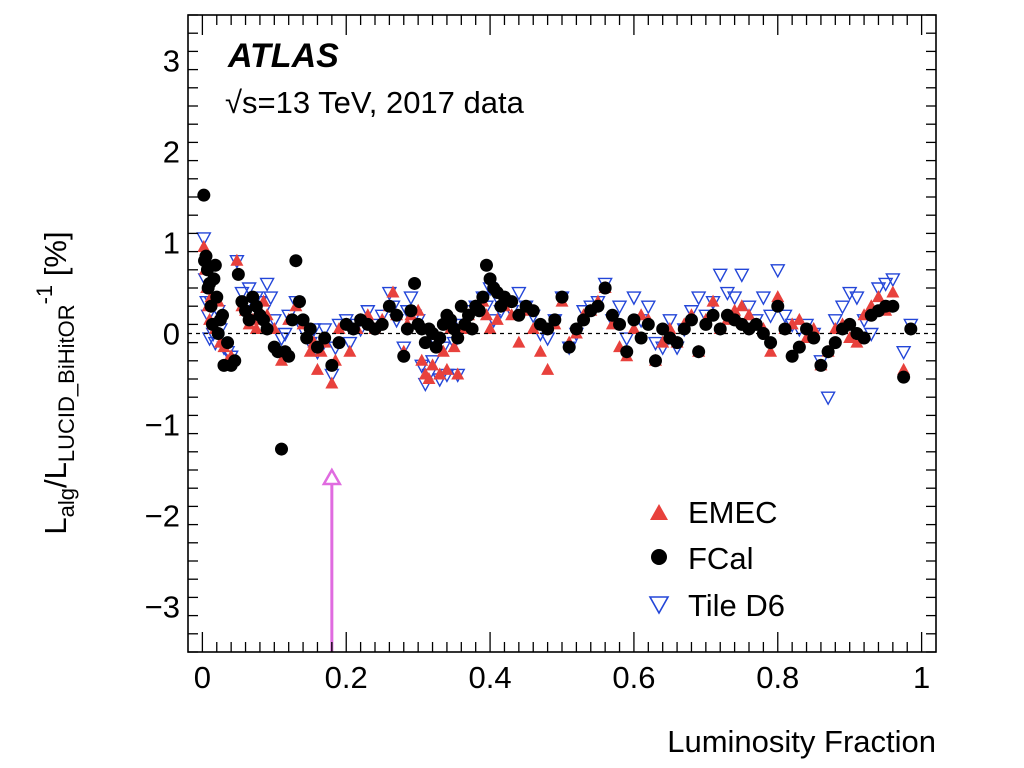 The height and width of the screenshot is (768, 1024). What do you see at coordinates (733, 512) in the screenshot?
I see `legend-label-emec: EMEC` at bounding box center [733, 512].